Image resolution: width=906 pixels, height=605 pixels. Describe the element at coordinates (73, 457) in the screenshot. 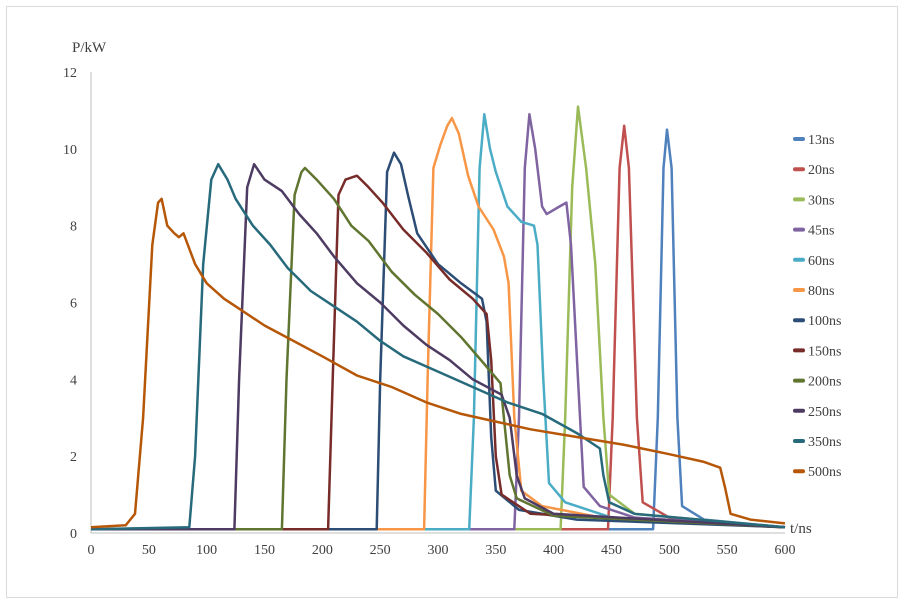

I see `y-tick-label: 2` at that location.